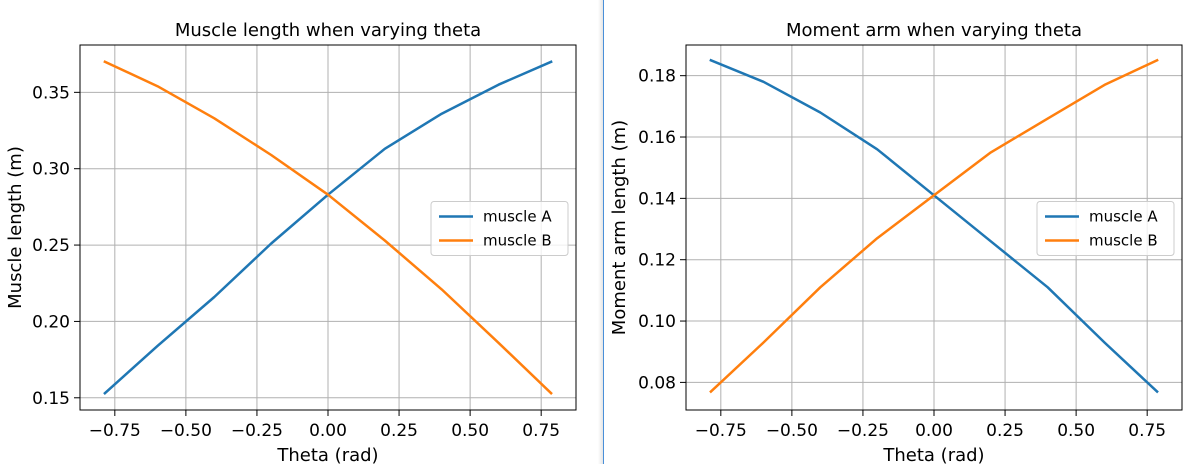 Image resolution: width=1204 pixels, height=464 pixels. Describe the element at coordinates (51, 93) in the screenshot. I see `y-tick-label: 0.35` at that location.